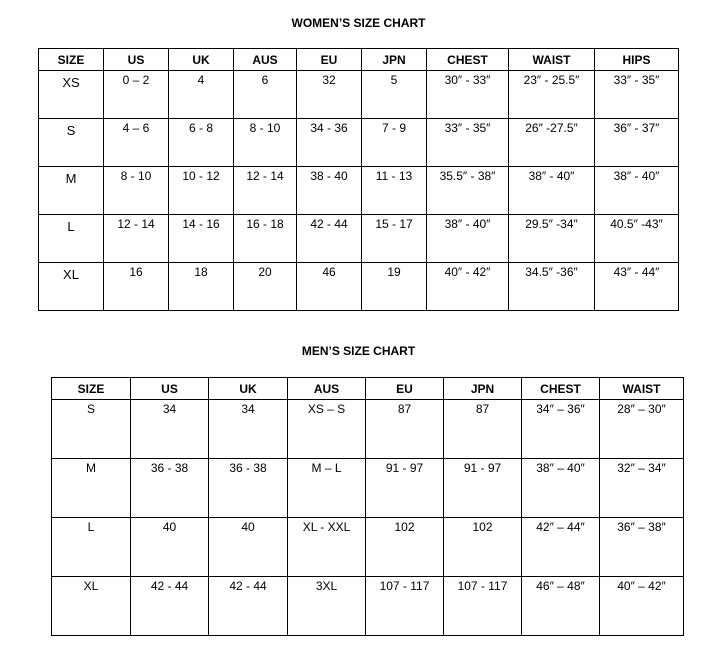 Image resolution: width=717 pixels, height=656 pixels. Describe the element at coordinates (636, 238) in the screenshot. I see `cell-hips: 40.5″ -43″` at that location.